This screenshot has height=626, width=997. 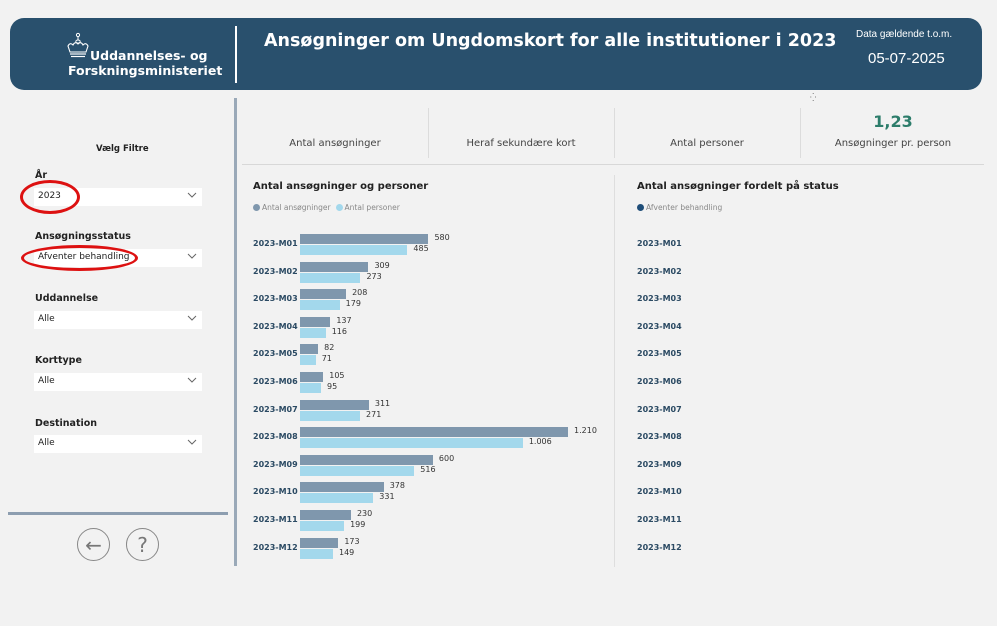 I want to click on back-button: ←, so click(x=93, y=544).